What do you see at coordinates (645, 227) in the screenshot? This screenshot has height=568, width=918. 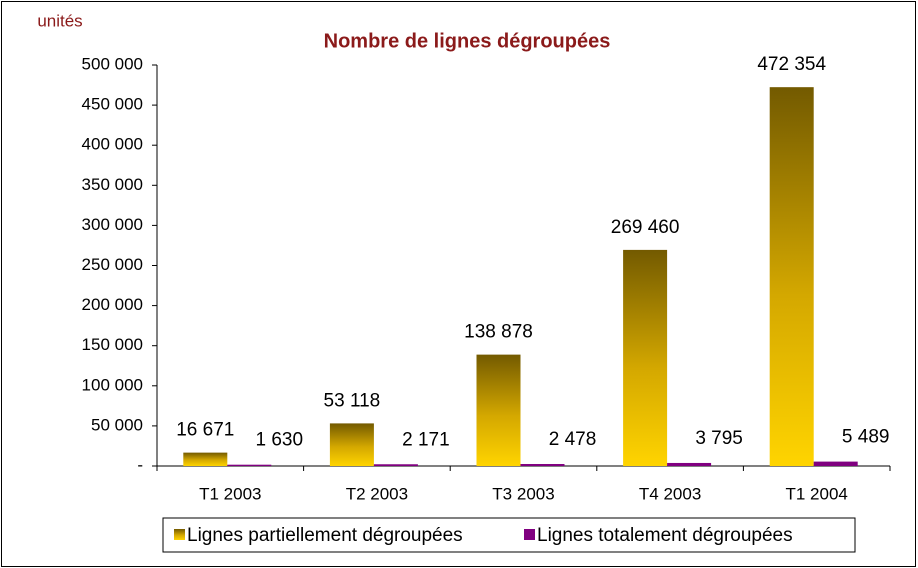 I see `value-label: 269 460` at bounding box center [645, 227].